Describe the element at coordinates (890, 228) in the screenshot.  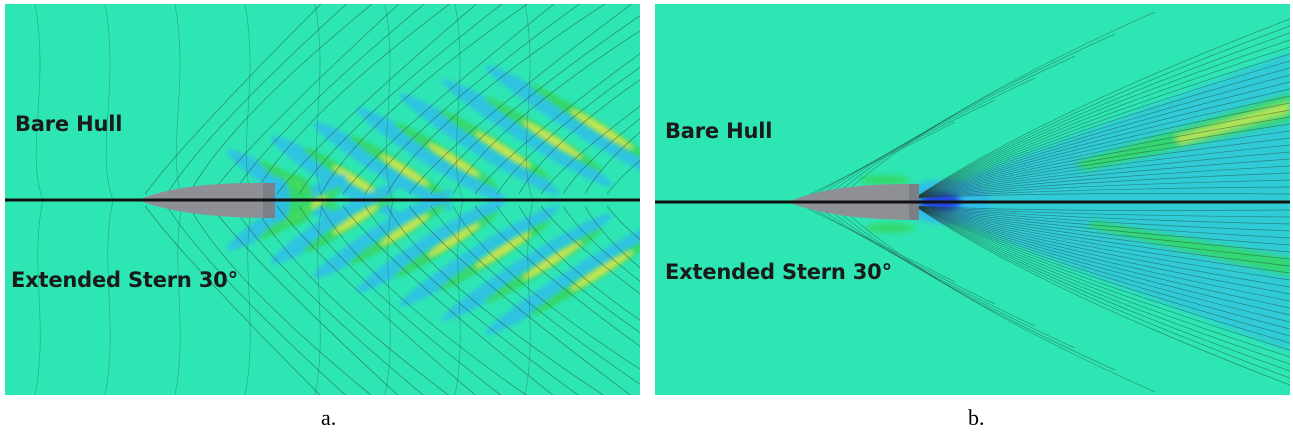
I see `bow-crest-lower` at that location.